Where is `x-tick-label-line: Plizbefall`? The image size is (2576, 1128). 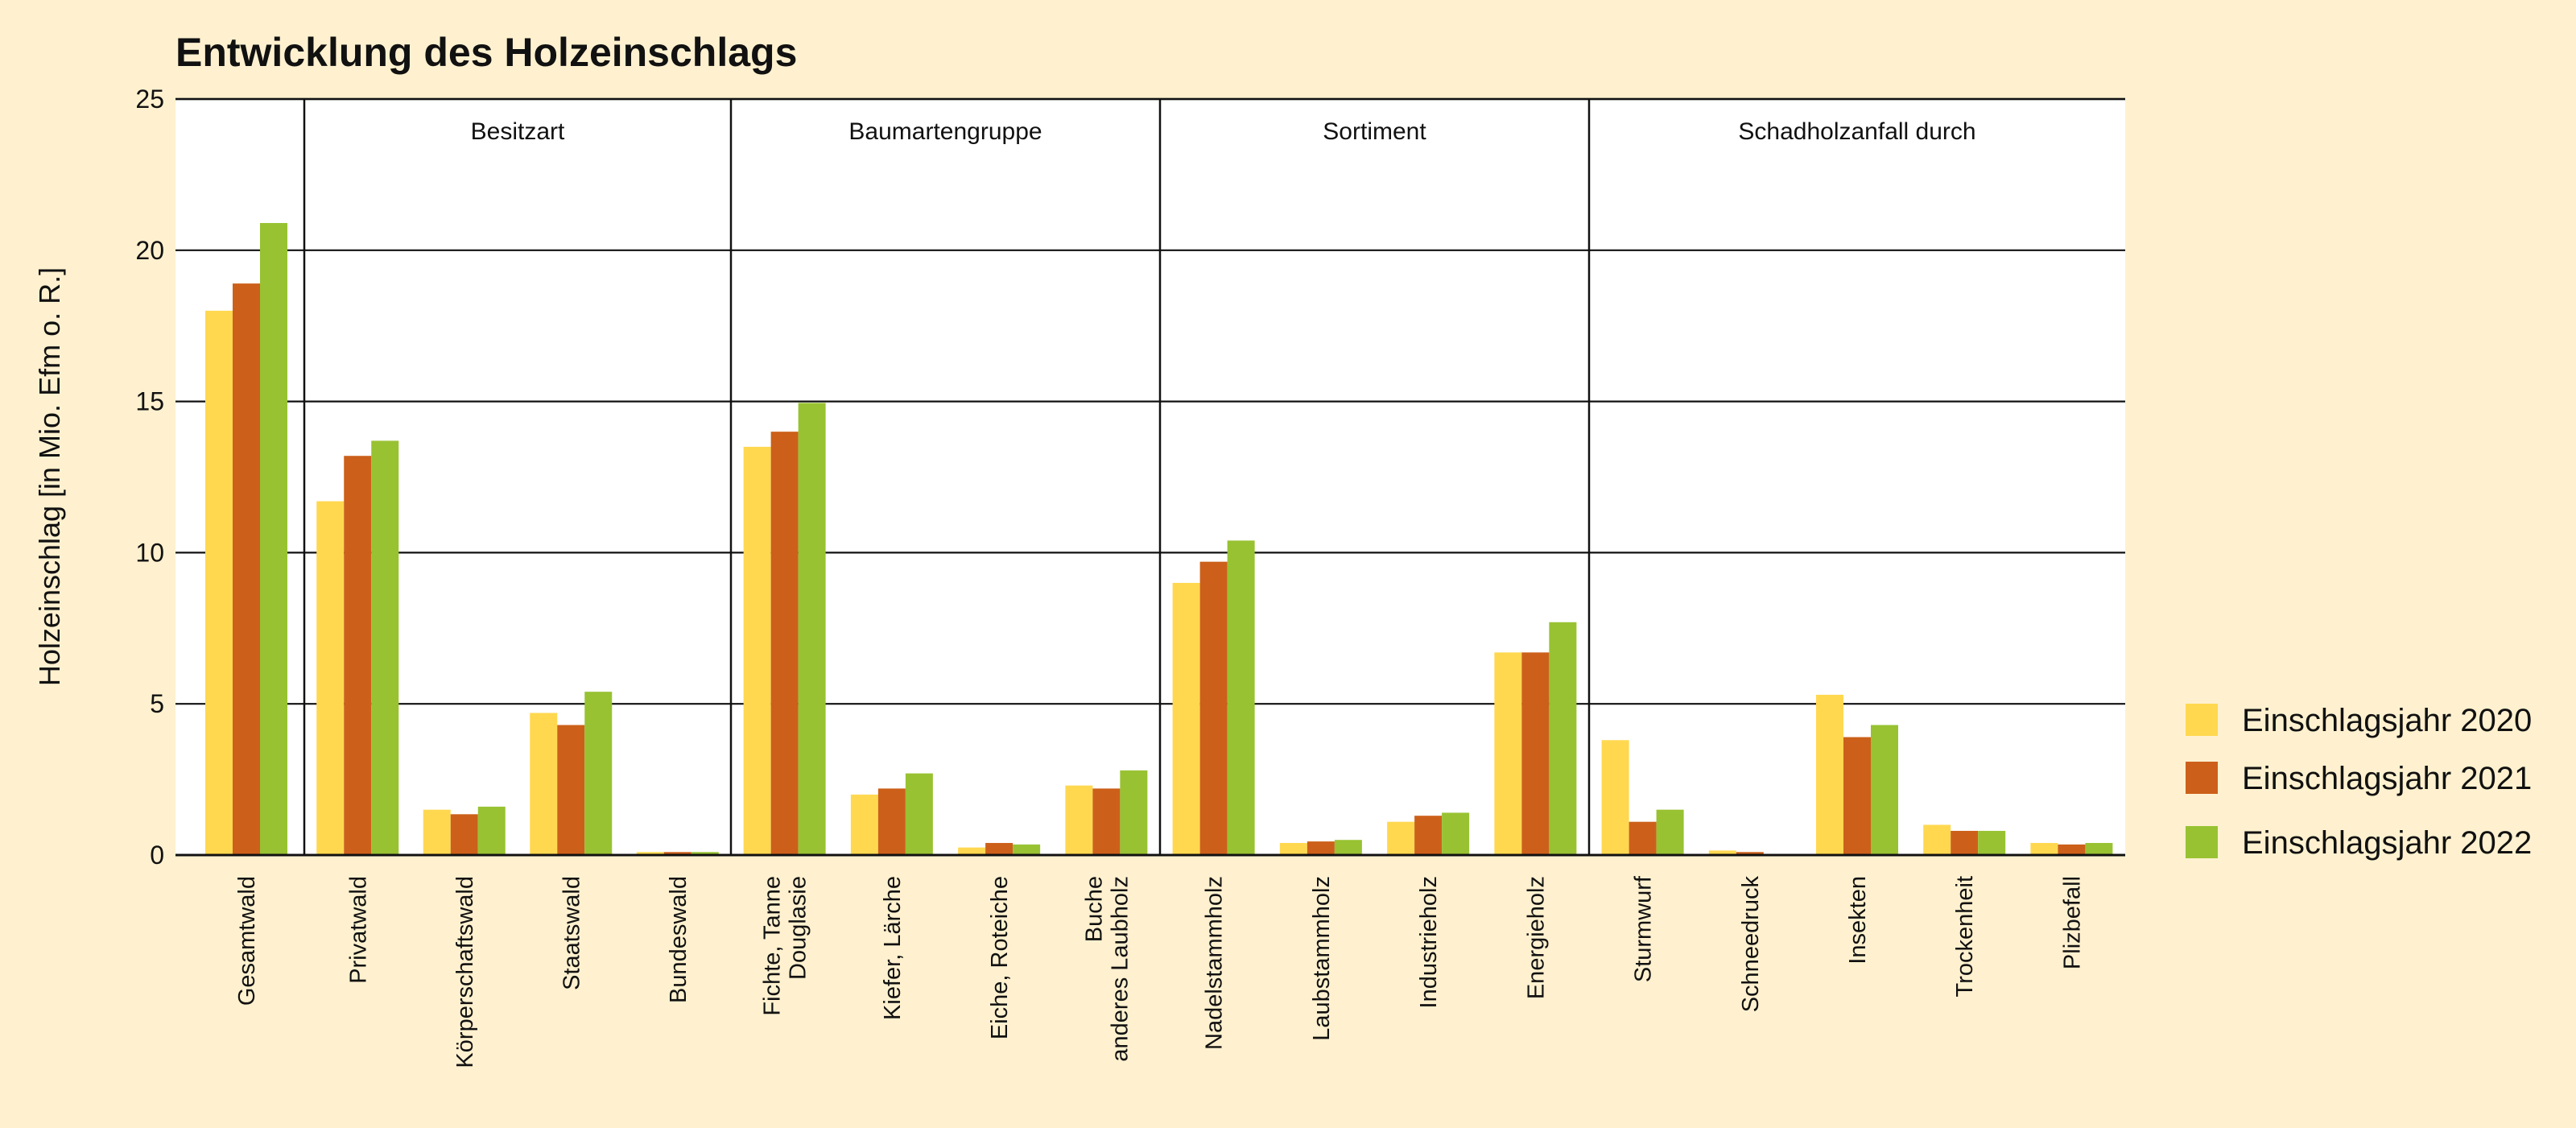
x-tick-label-line: Plizbefall is located at coordinates (2072, 922).